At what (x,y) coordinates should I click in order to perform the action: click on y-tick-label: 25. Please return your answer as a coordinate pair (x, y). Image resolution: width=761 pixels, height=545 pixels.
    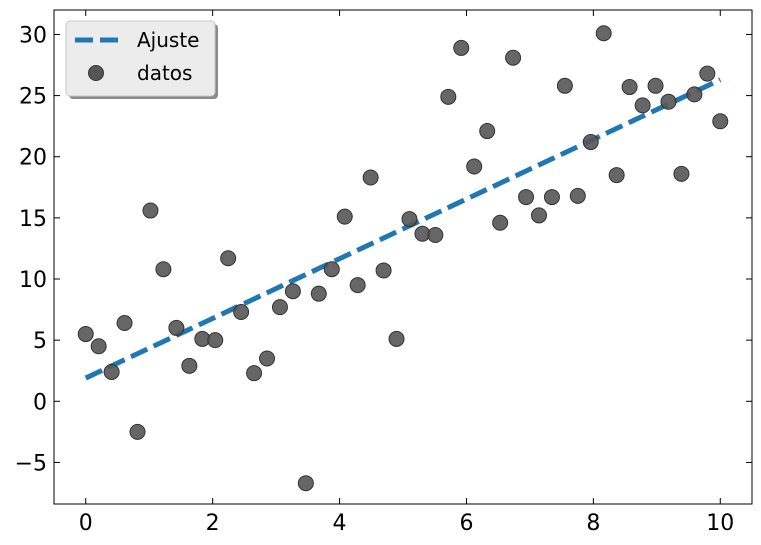
    Looking at the image, I should click on (33, 97).